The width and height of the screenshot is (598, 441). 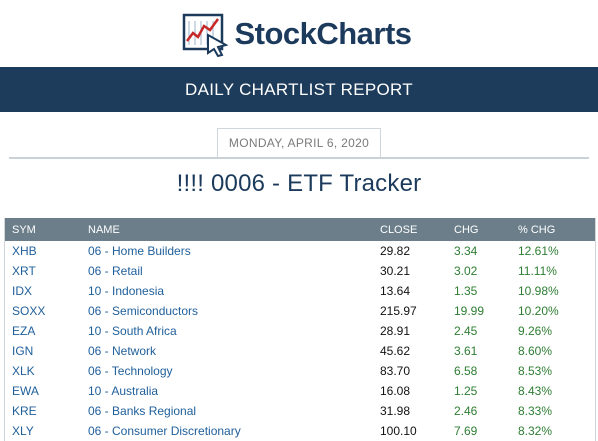 What do you see at coordinates (164, 431) in the screenshot?
I see `name-link: 06 - Consumer Discretionary` at bounding box center [164, 431].